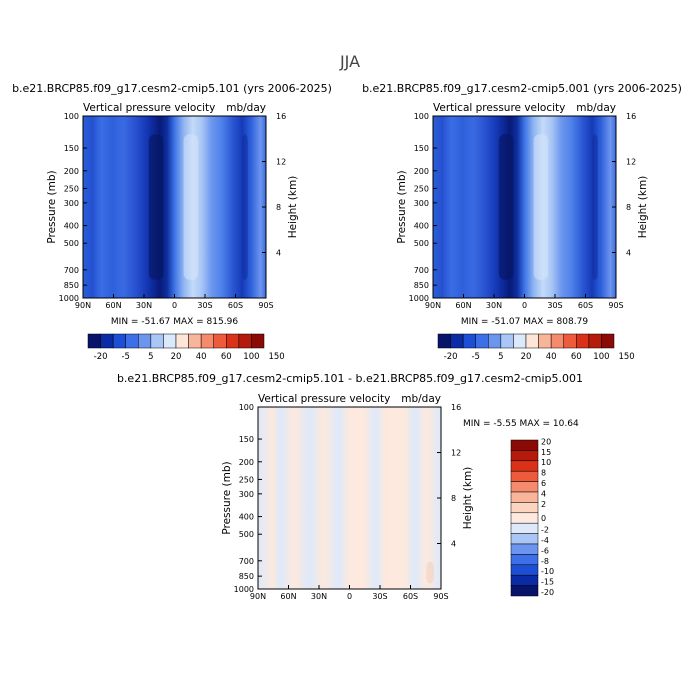 Image resolution: width=700 pixels, height=700 pixels. What do you see at coordinates (543, 493) in the screenshot?
I see `colorbar-label: 4` at bounding box center [543, 493].